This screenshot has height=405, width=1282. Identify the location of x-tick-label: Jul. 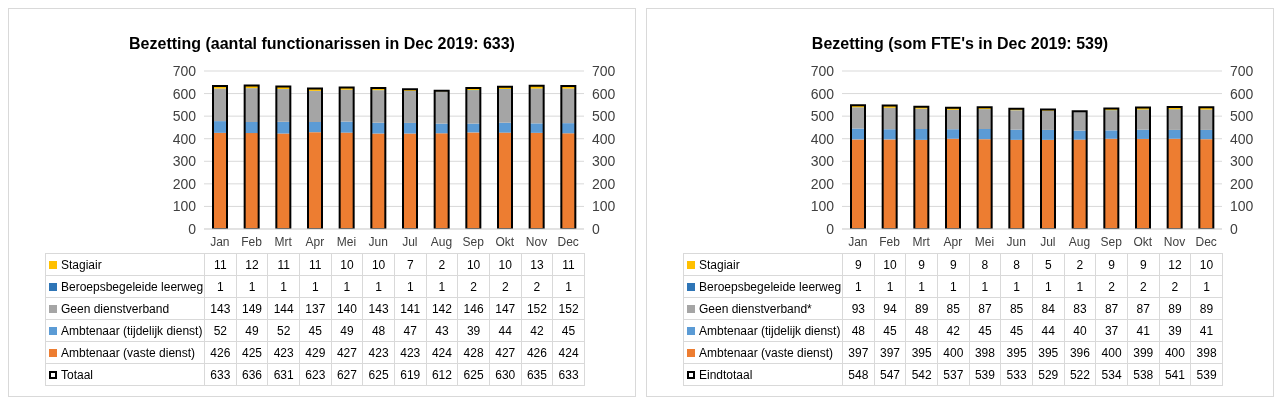
(1048, 241).